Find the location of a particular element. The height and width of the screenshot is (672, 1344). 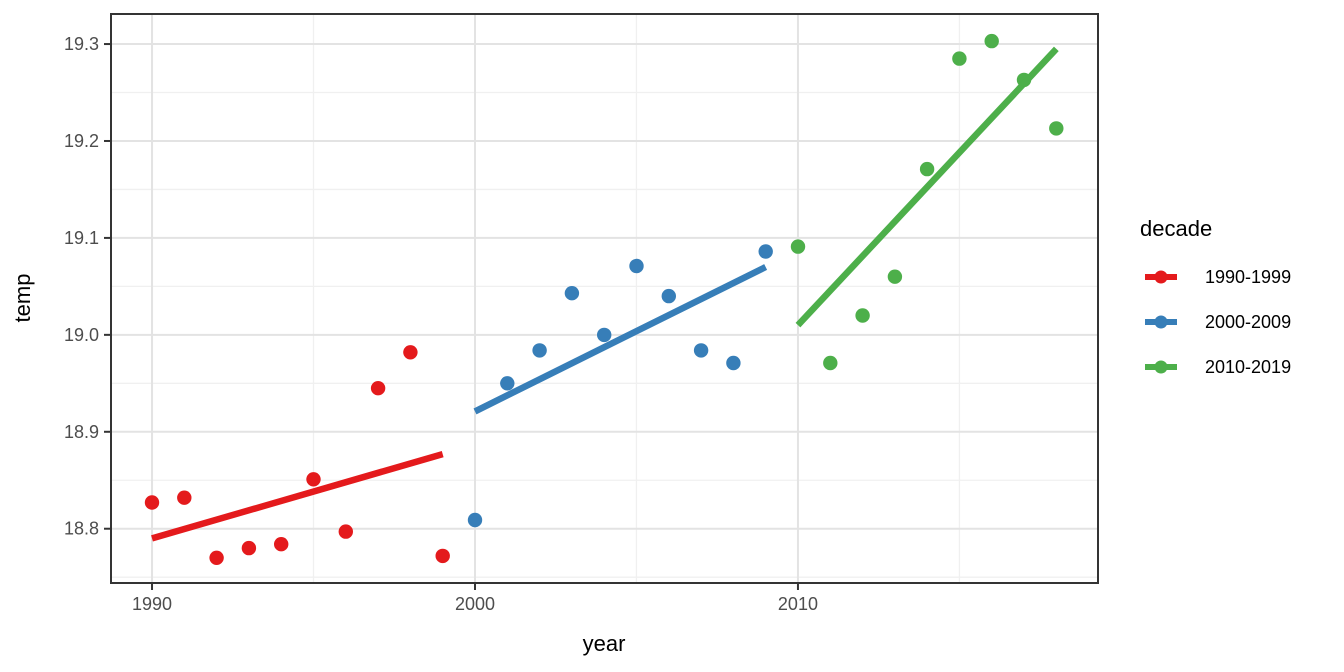

y-axis-title: temp is located at coordinates (22, 298).